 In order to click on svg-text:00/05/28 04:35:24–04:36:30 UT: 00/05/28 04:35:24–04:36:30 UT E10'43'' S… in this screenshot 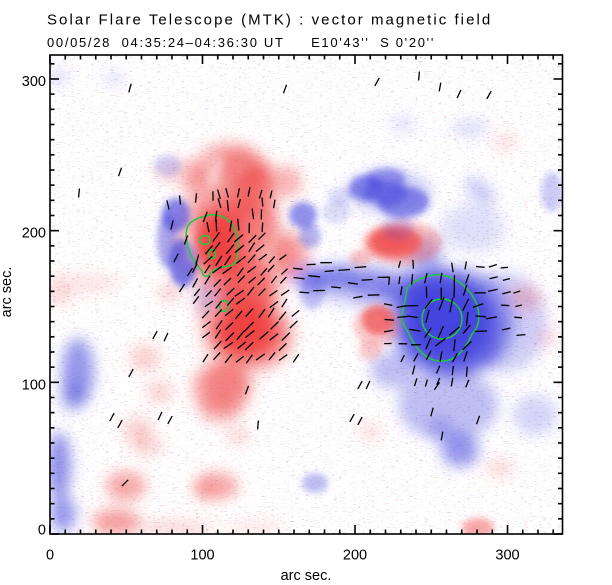, I will do `click(241, 42)`.